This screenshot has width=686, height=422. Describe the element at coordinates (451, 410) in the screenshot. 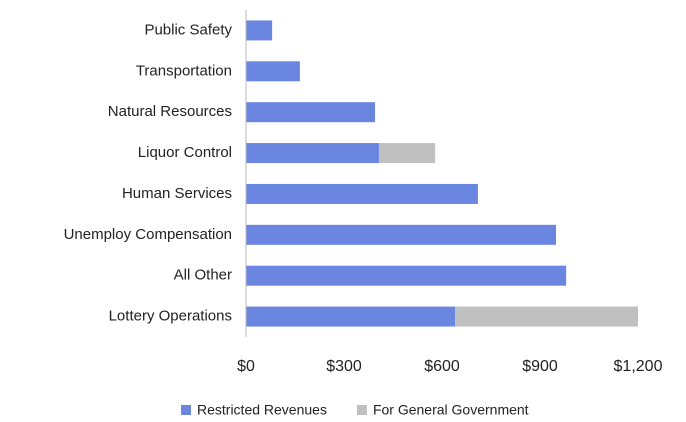

I see `legend-label: For General Government` at that location.